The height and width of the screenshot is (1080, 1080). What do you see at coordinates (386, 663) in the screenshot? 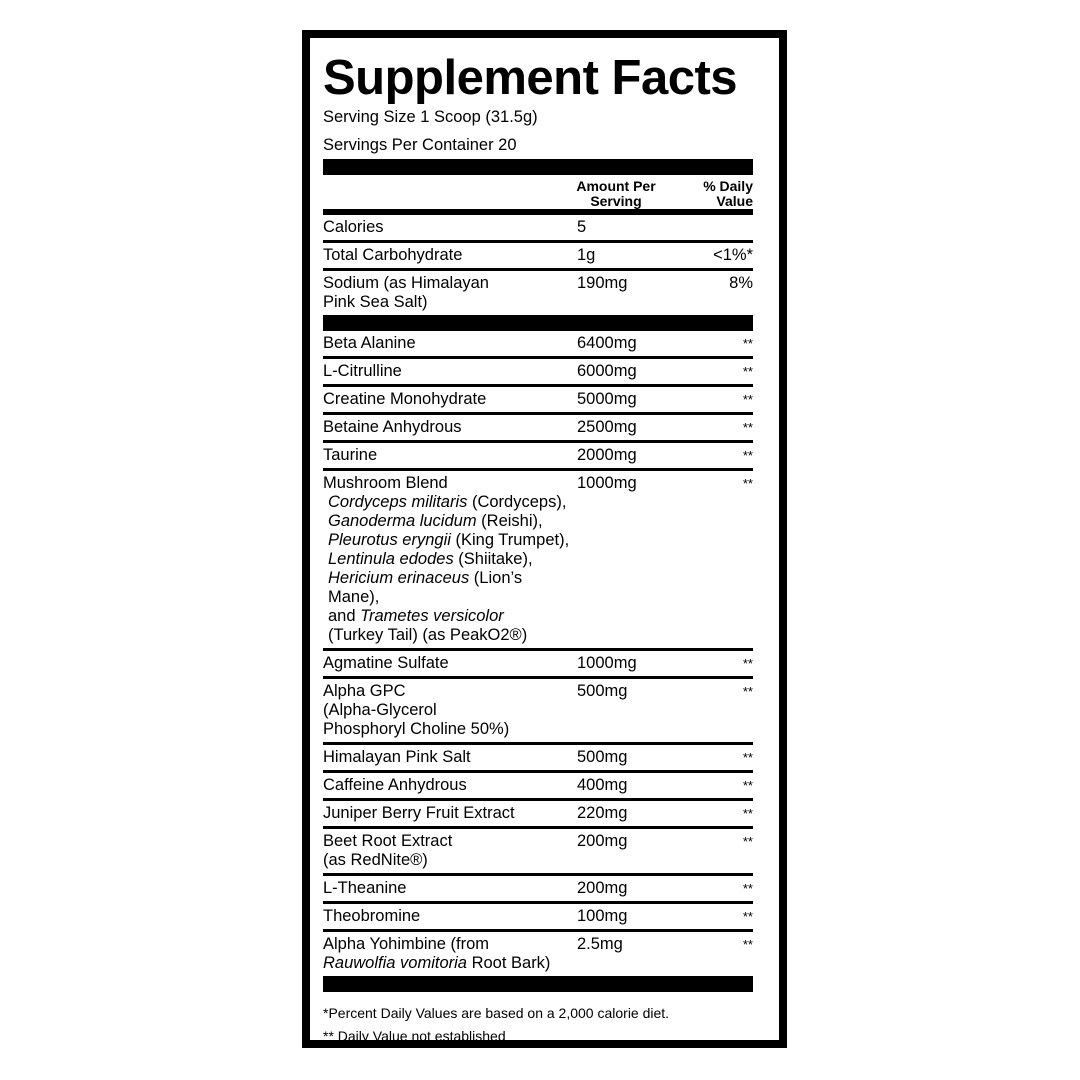
I see `name-line: Agmatine Sulfate` at bounding box center [386, 663].